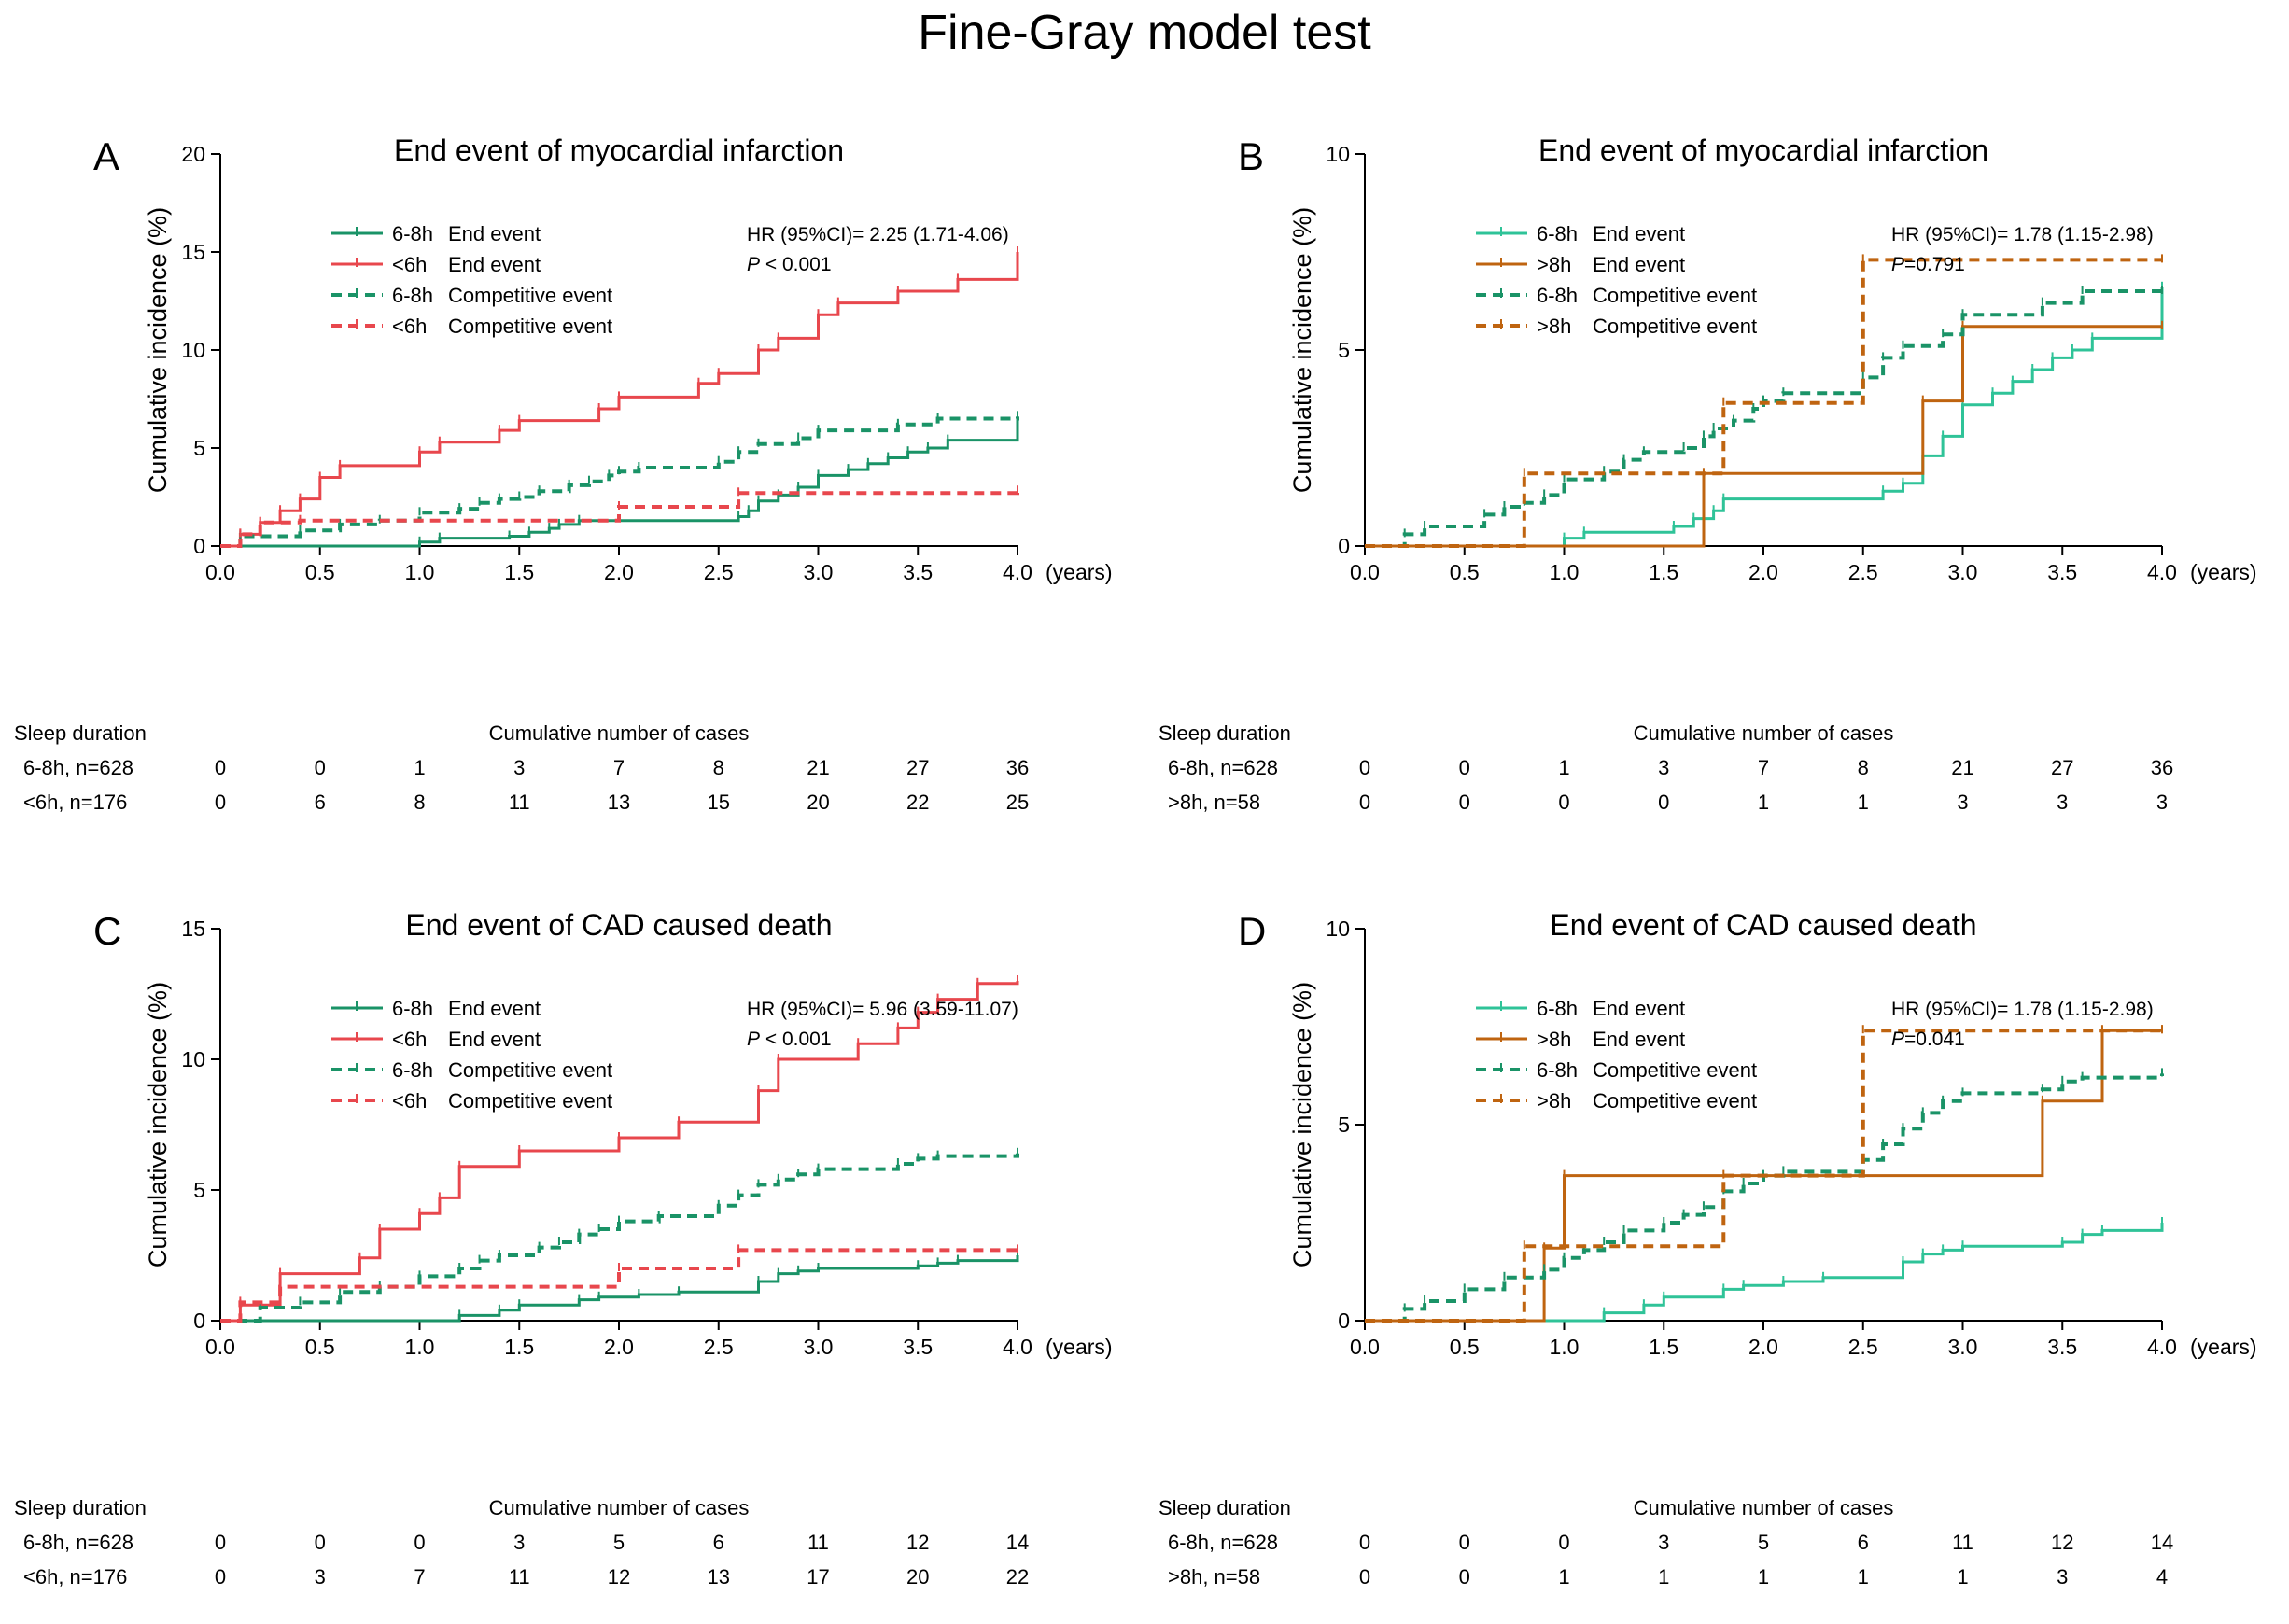  I want to click on y-tick-label: 0, so click(199, 1321).